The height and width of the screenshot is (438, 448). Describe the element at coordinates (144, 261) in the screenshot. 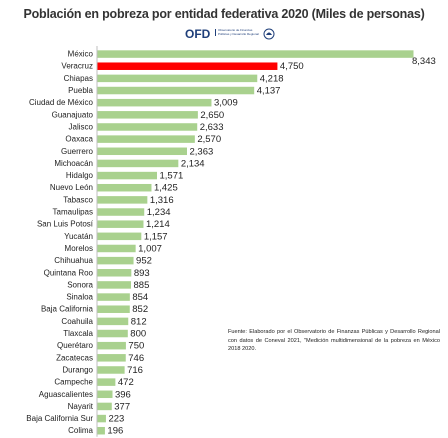

I see `value-label: 952` at that location.